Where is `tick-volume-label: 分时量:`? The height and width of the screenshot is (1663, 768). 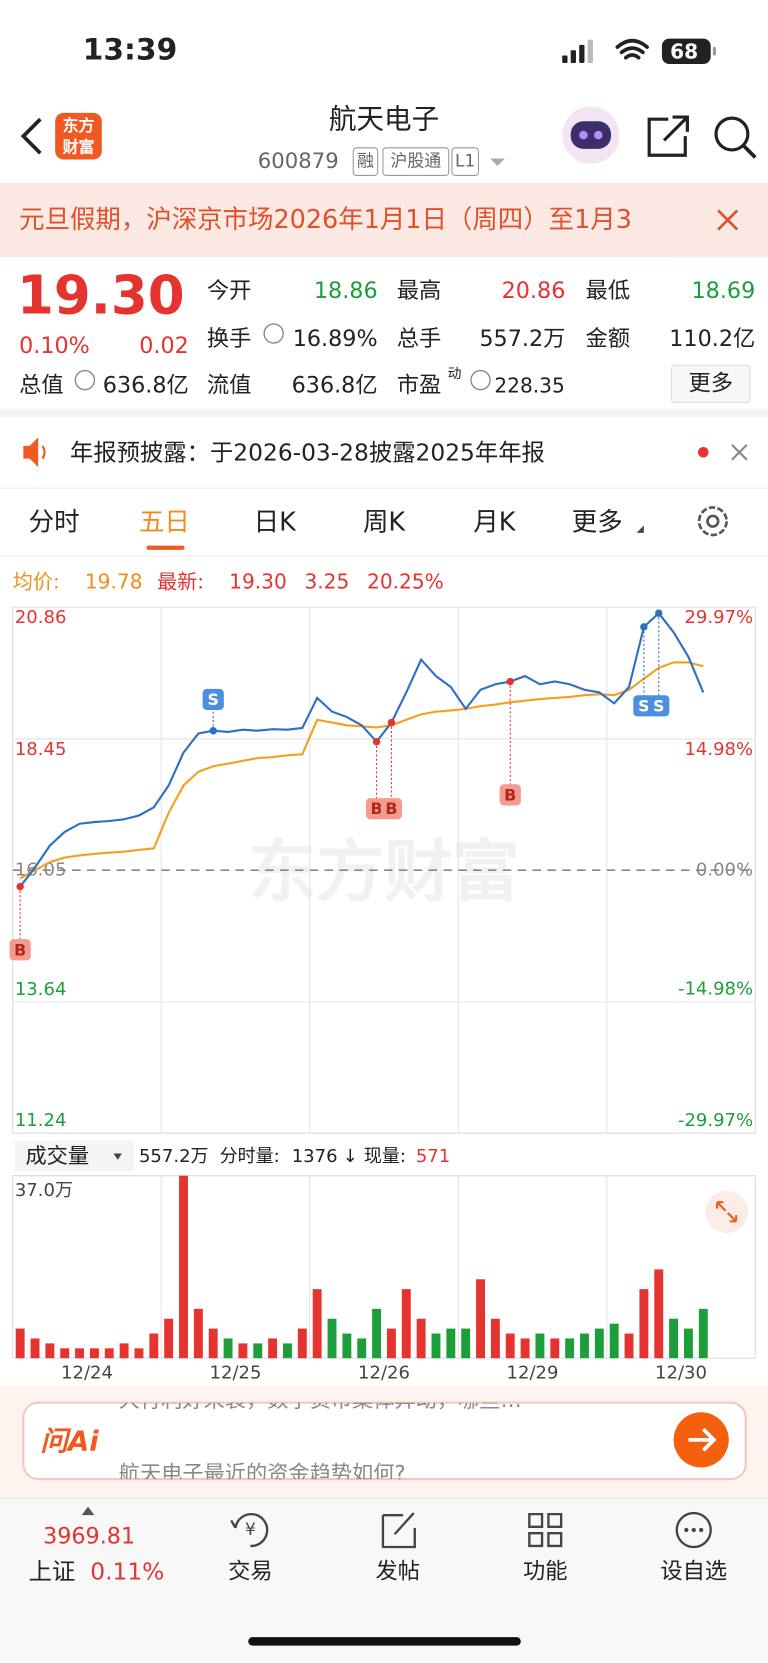 tick-volume-label: 分时量: is located at coordinates (250, 1156).